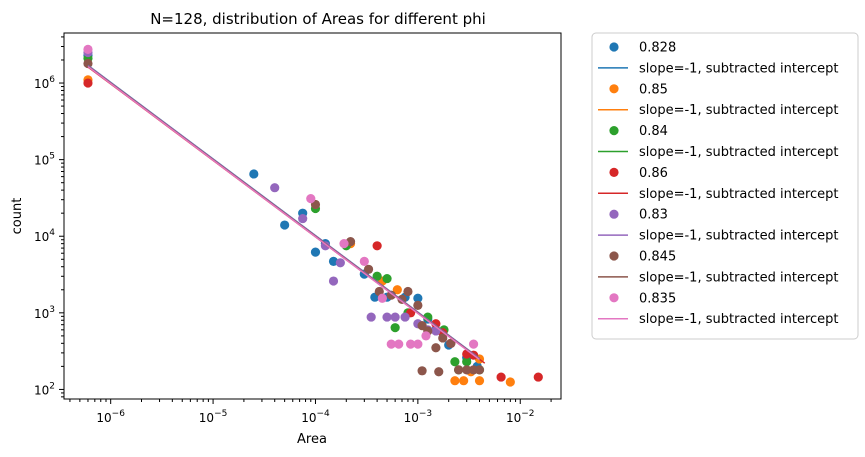  Describe the element at coordinates (213, 417) in the screenshot. I see `tick-label: 10⁻⁵` at that location.